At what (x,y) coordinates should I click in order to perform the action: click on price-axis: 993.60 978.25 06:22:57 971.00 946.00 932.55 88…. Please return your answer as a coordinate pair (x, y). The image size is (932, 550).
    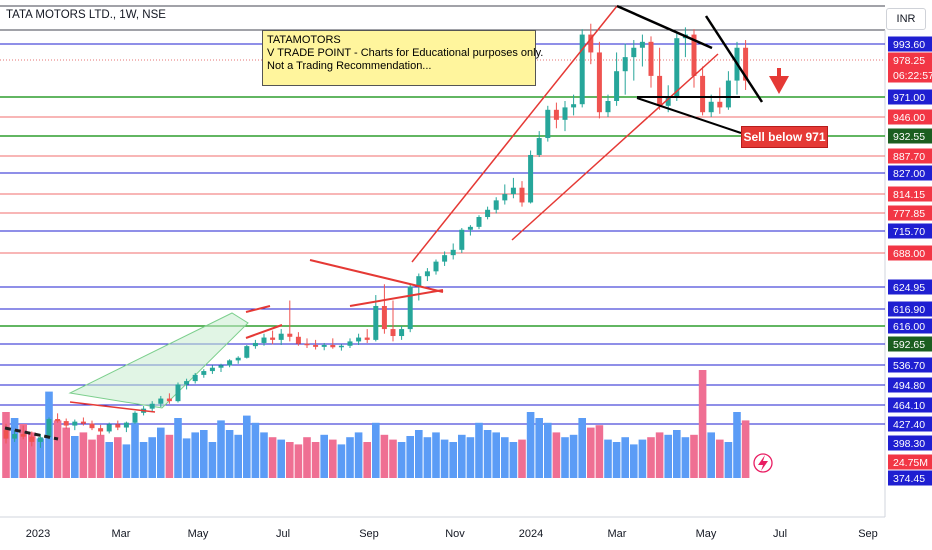
    Looking at the image, I should click on (910, 261).